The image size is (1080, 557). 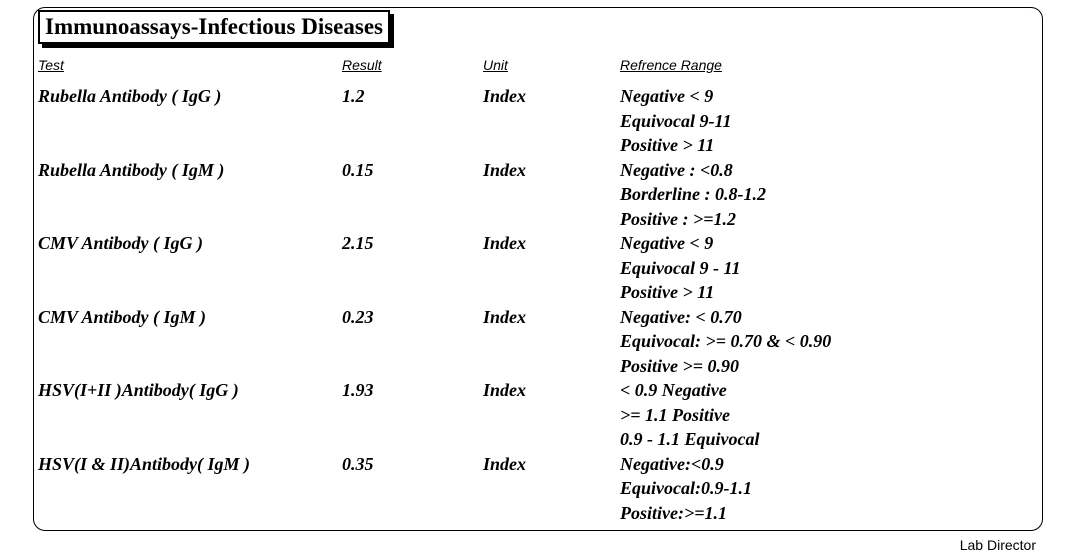 What do you see at coordinates (358, 169) in the screenshot?
I see `result-value: 0.15` at bounding box center [358, 169].